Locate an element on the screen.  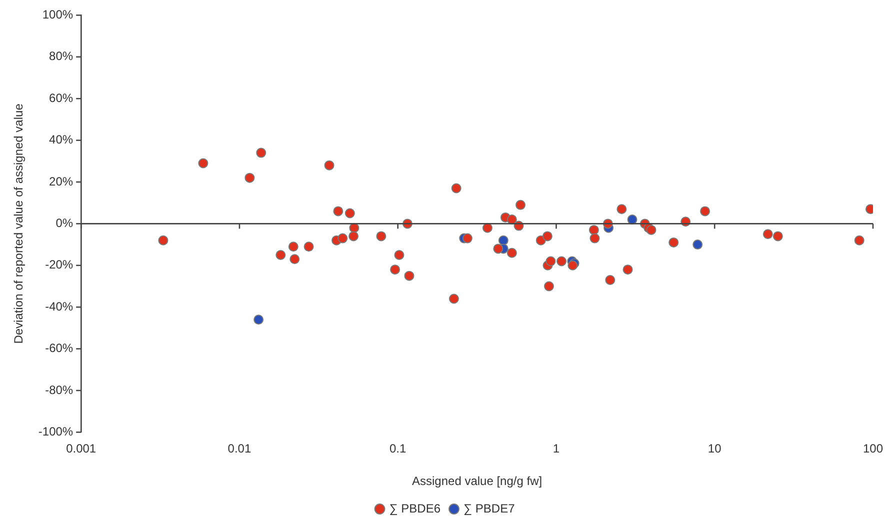
x-tick-label: 0.001 is located at coordinates (81, 449).